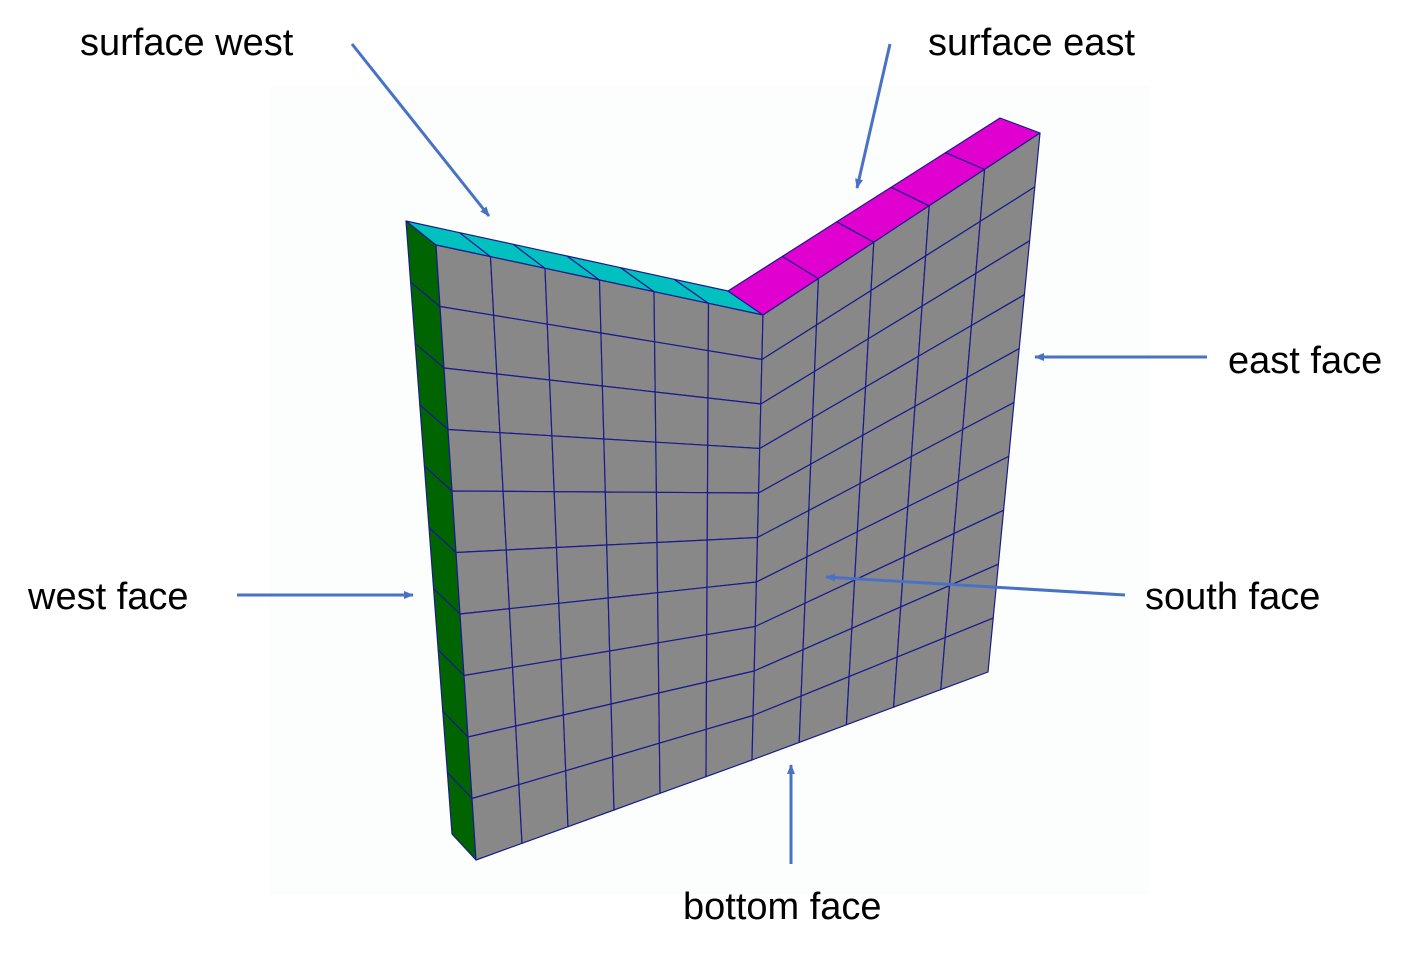 This screenshot has width=1422, height=961. Describe the element at coordinates (782, 907) in the screenshot. I see `label-bottom-face: bottom face` at that location.